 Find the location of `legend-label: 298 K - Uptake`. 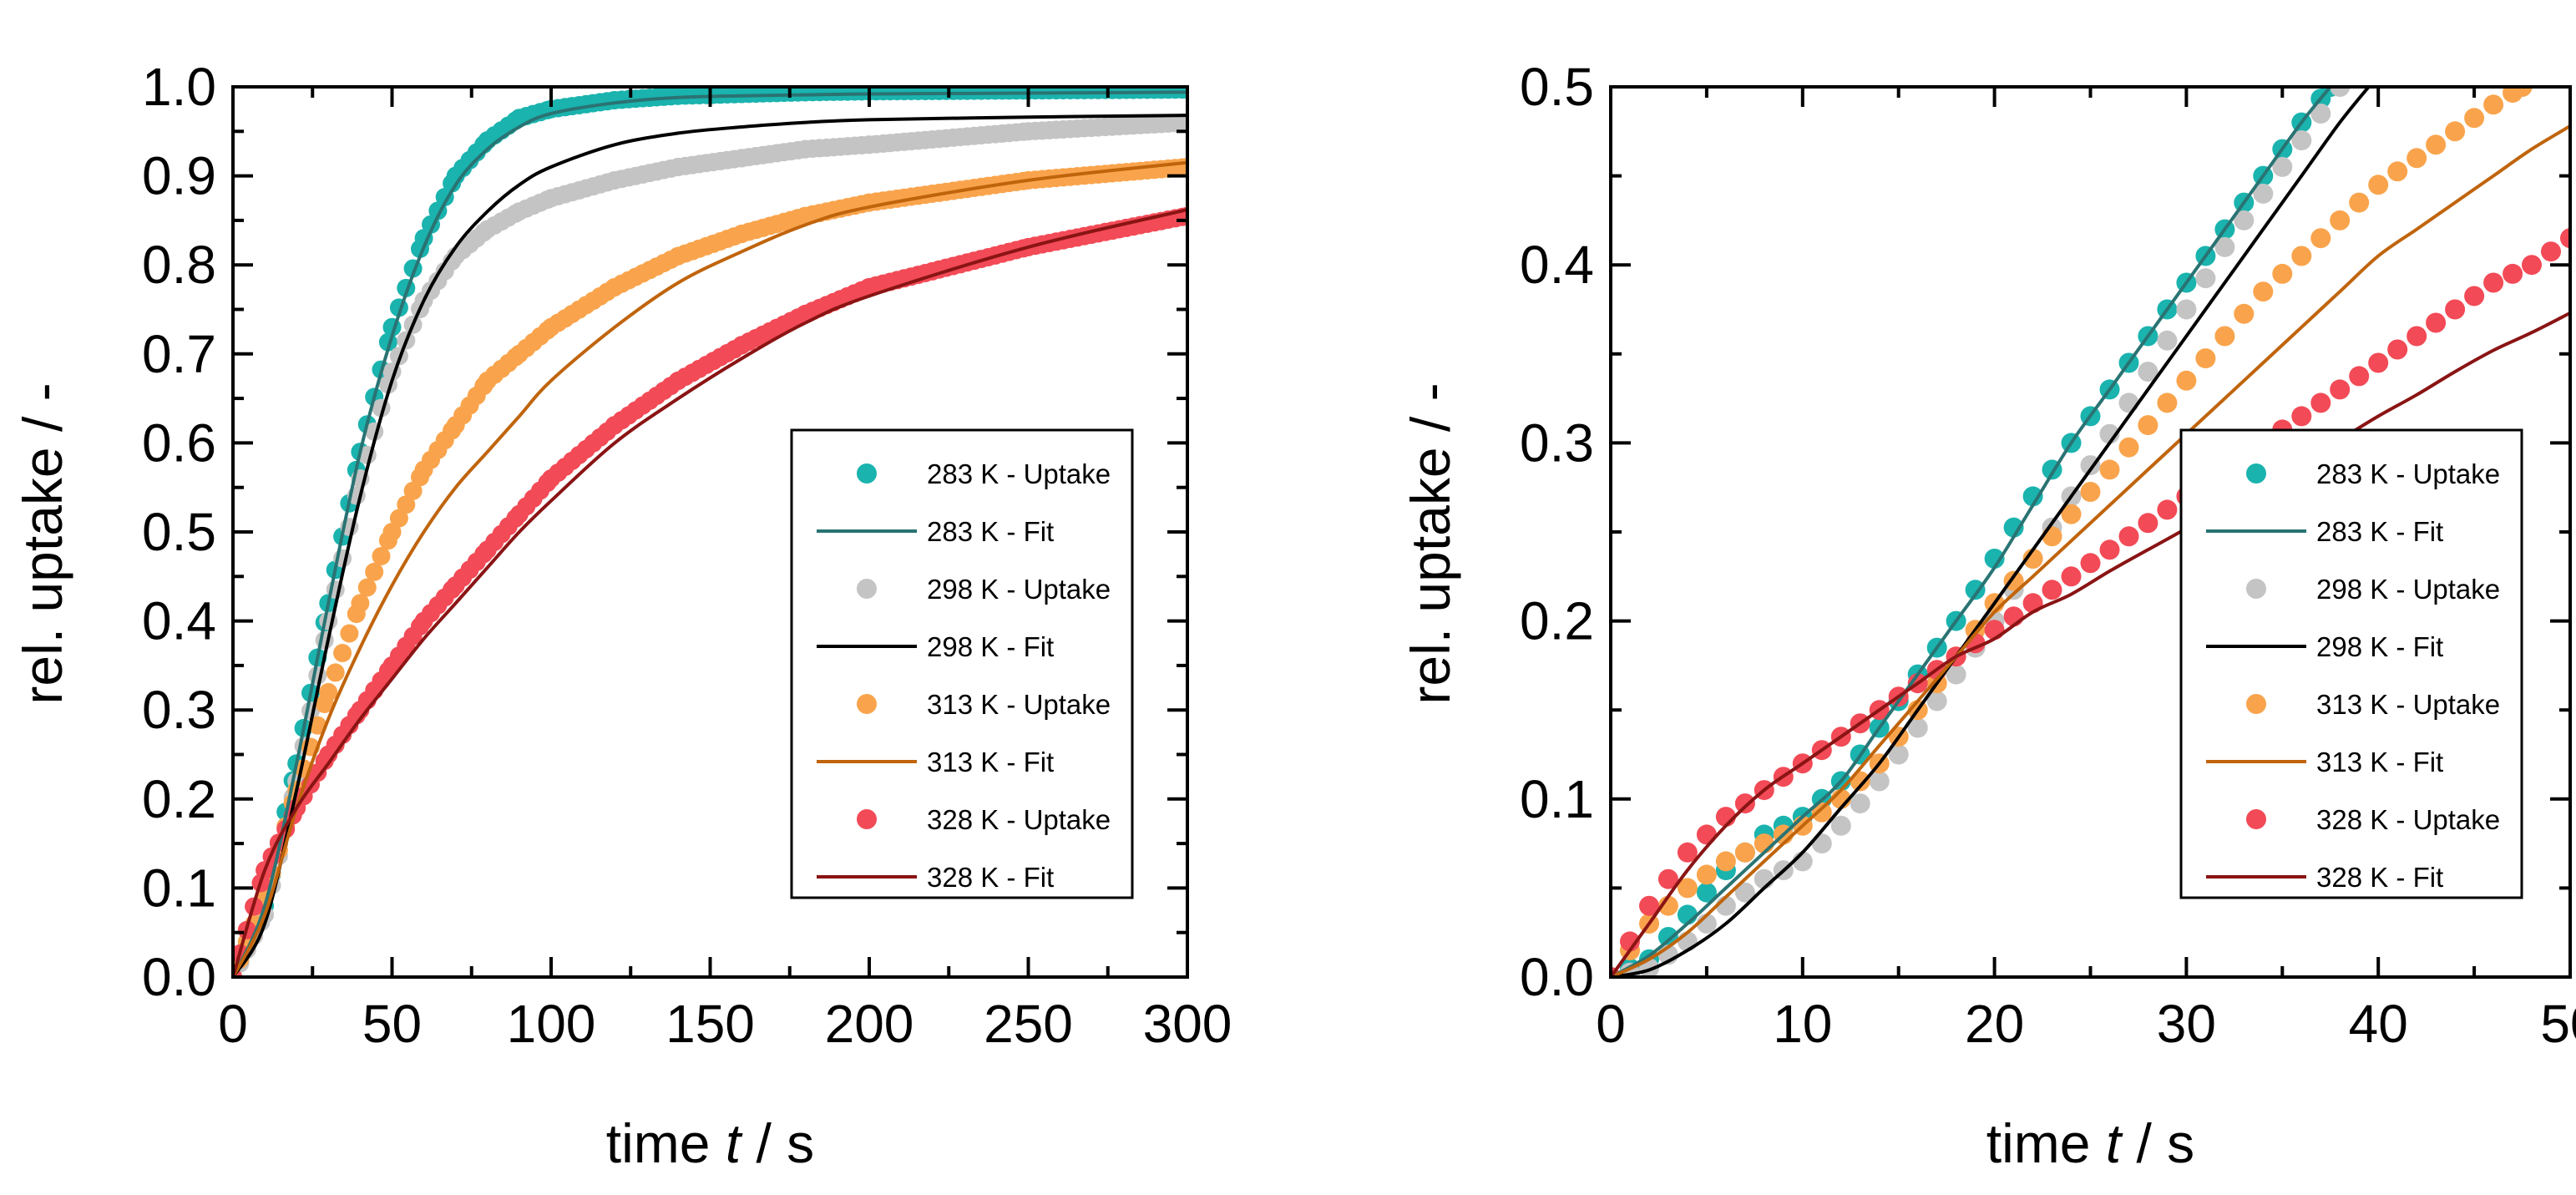

legend-label: 298 K - Uptake is located at coordinates (2408, 589).